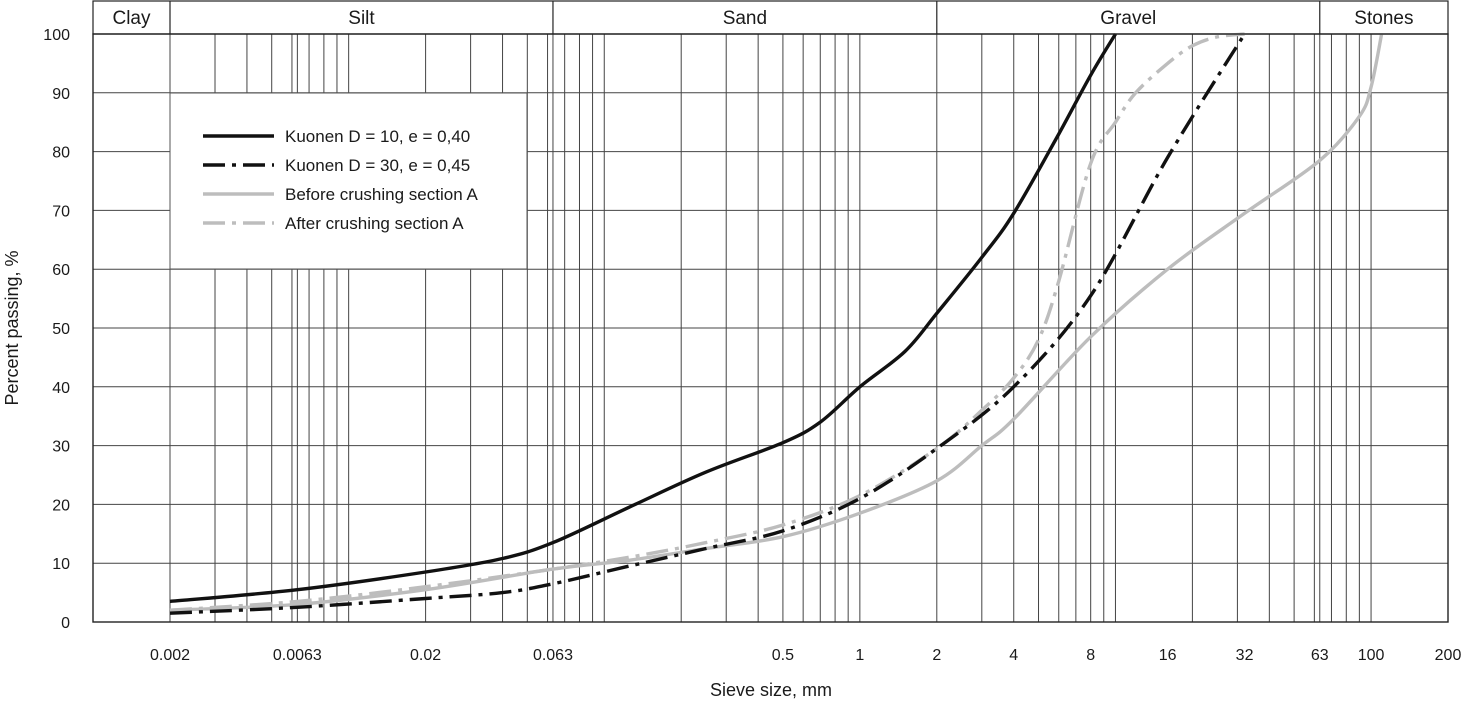 The height and width of the screenshot is (701, 1462). I want to click on y-tick-label: 50, so click(61, 329).